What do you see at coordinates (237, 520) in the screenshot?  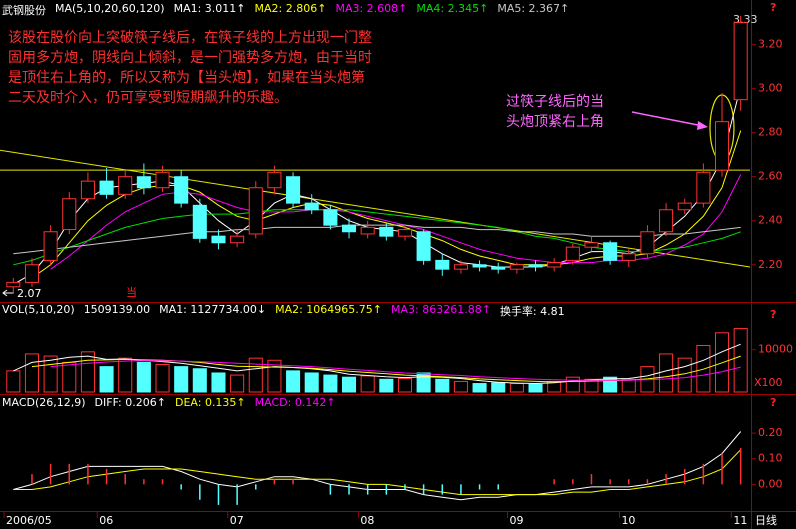 I see `x-tick-label: 07` at bounding box center [237, 520].